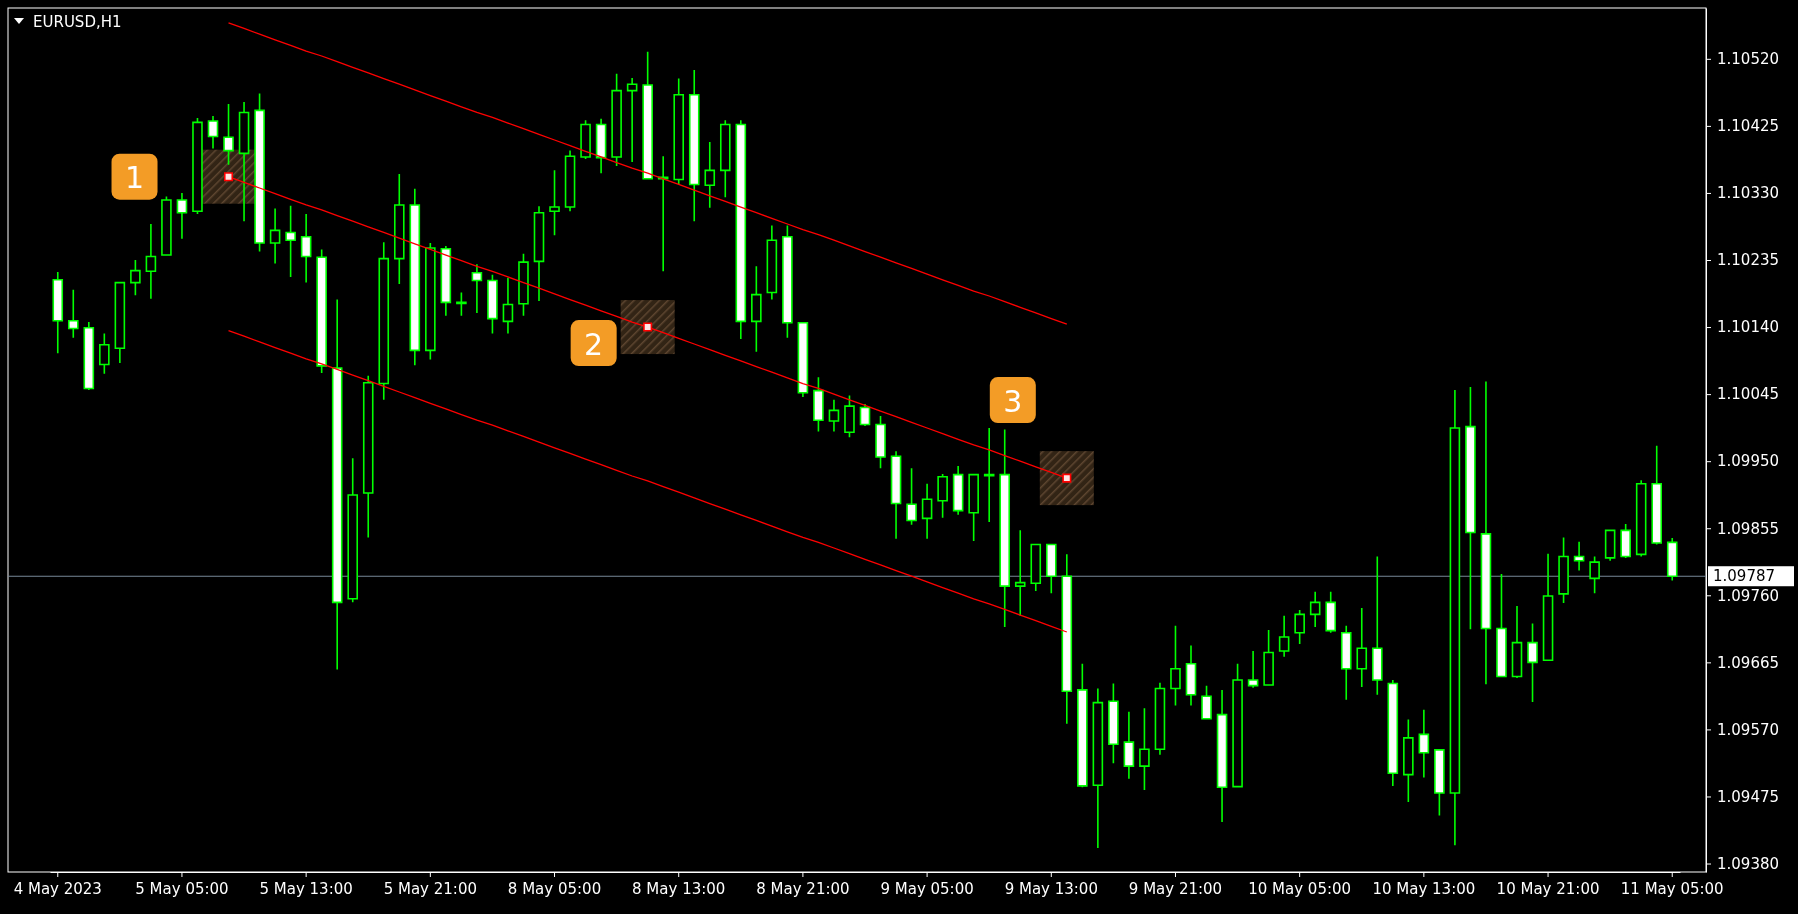 The height and width of the screenshot is (914, 1798). What do you see at coordinates (1748, 394) in the screenshot?
I see `y-tick-label: 1.10045` at bounding box center [1748, 394].